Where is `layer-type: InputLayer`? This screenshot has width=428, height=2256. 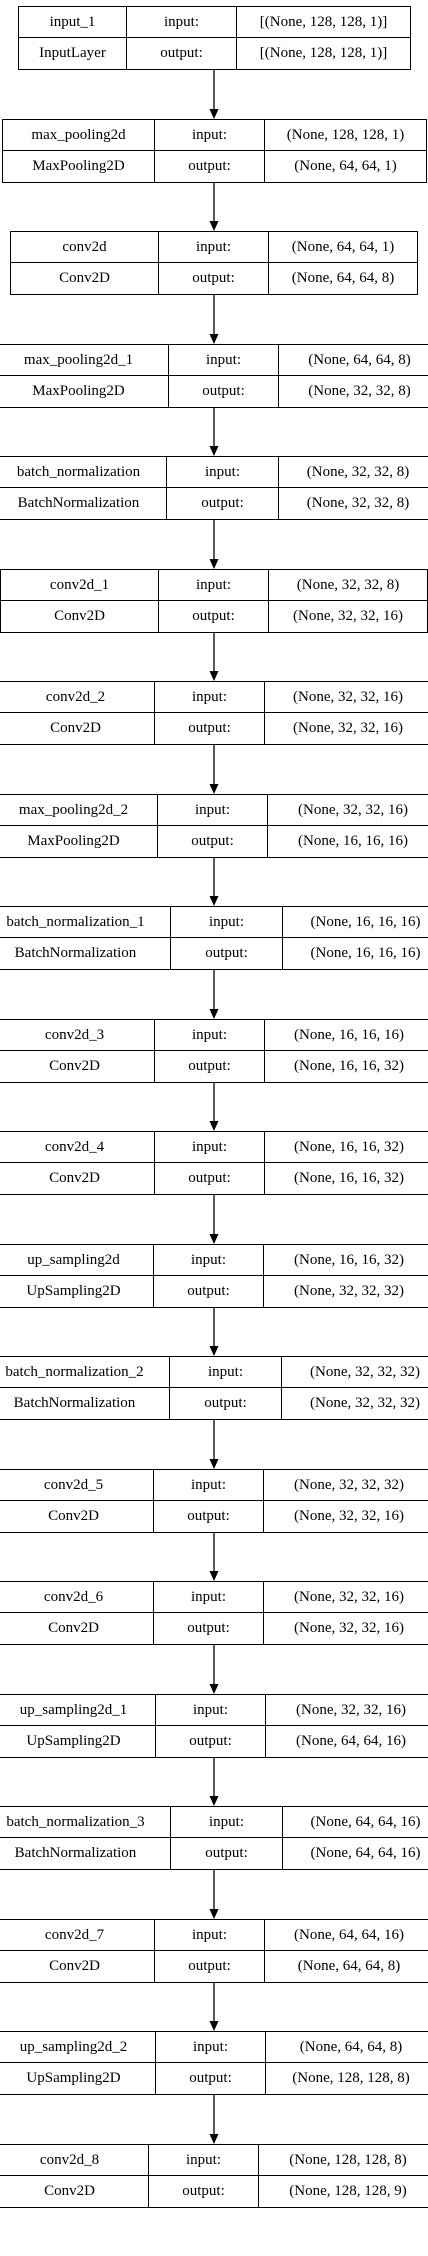
layer-type: InputLayer is located at coordinates (73, 53).